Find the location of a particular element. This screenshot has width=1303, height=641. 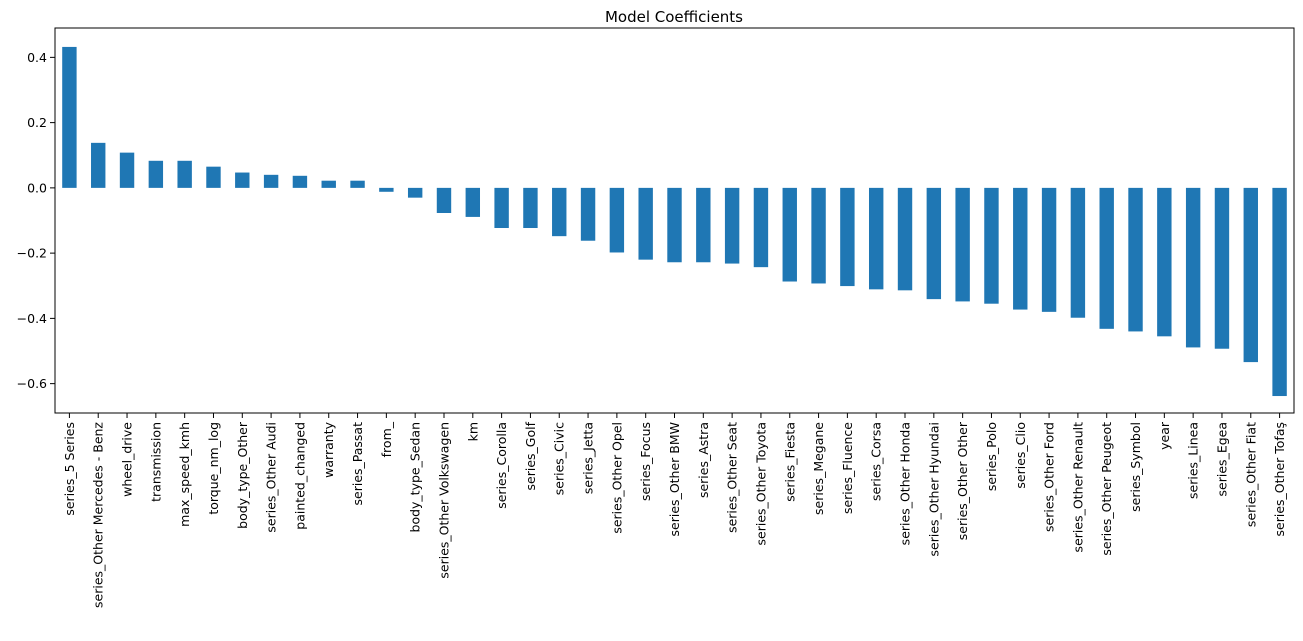

category-label: series_Other Seat is located at coordinates (732, 477).